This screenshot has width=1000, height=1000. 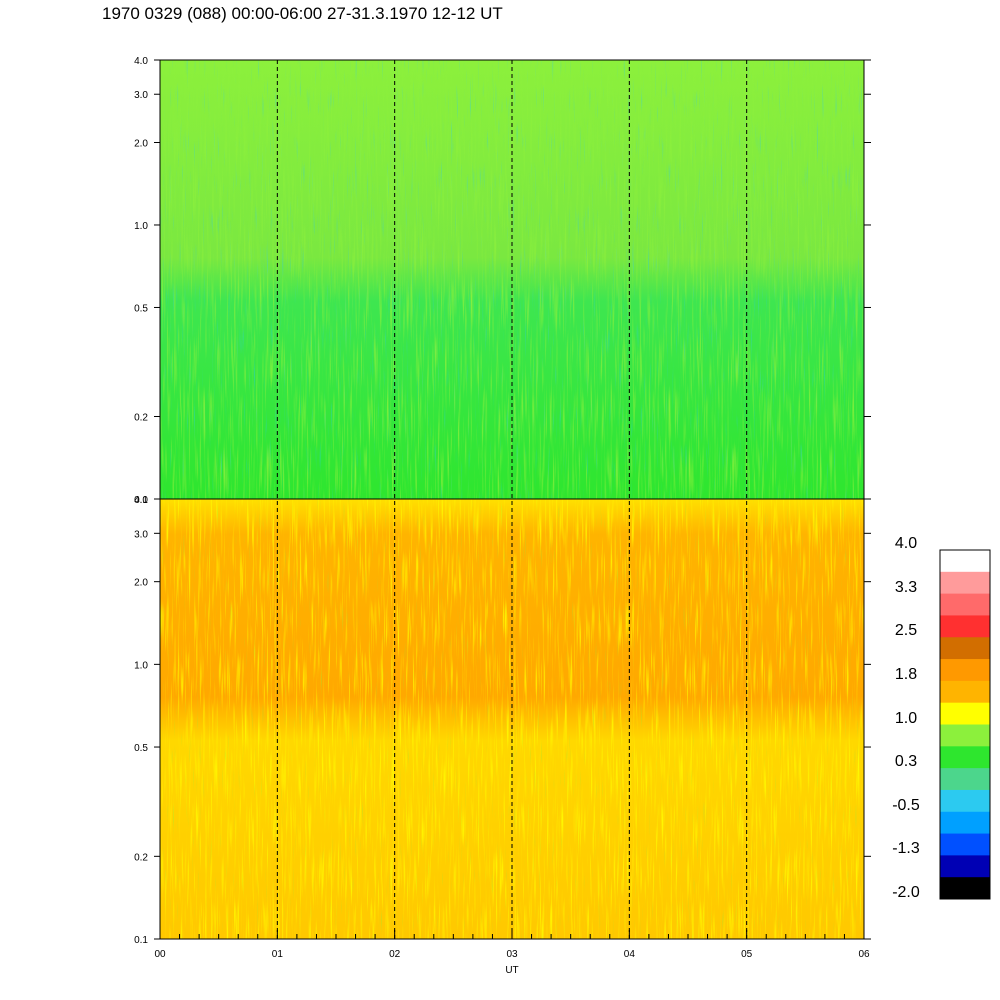 What do you see at coordinates (141, 95) in the screenshot?
I see `upper-y-tick-label-5: 3.0` at bounding box center [141, 95].